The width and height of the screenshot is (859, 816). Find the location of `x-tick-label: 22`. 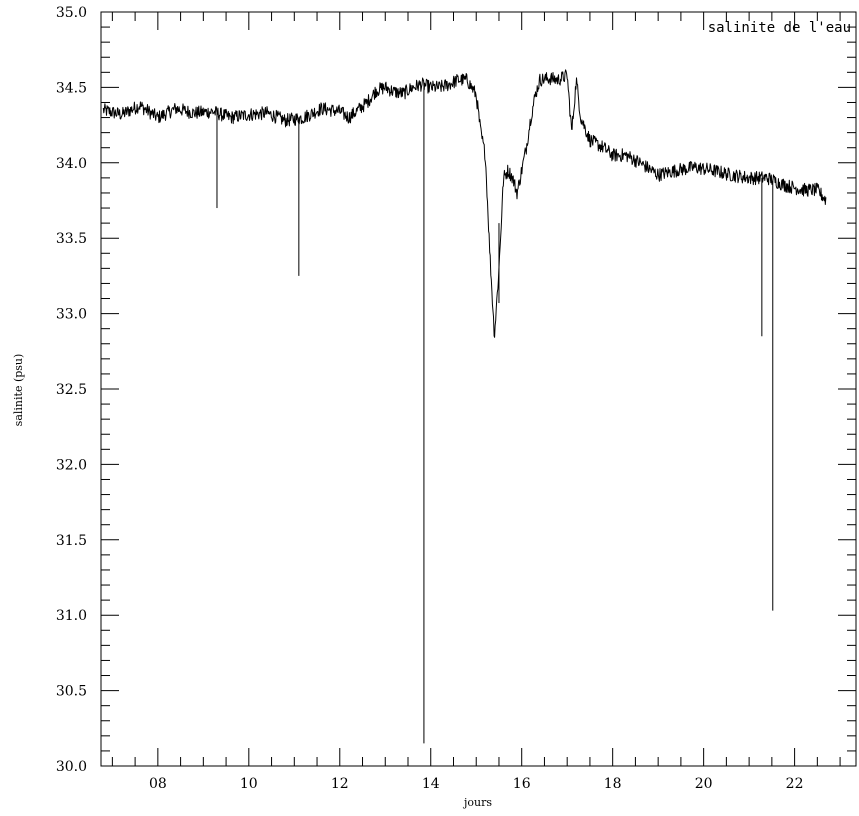

x-tick-label: 22 is located at coordinates (795, 784).